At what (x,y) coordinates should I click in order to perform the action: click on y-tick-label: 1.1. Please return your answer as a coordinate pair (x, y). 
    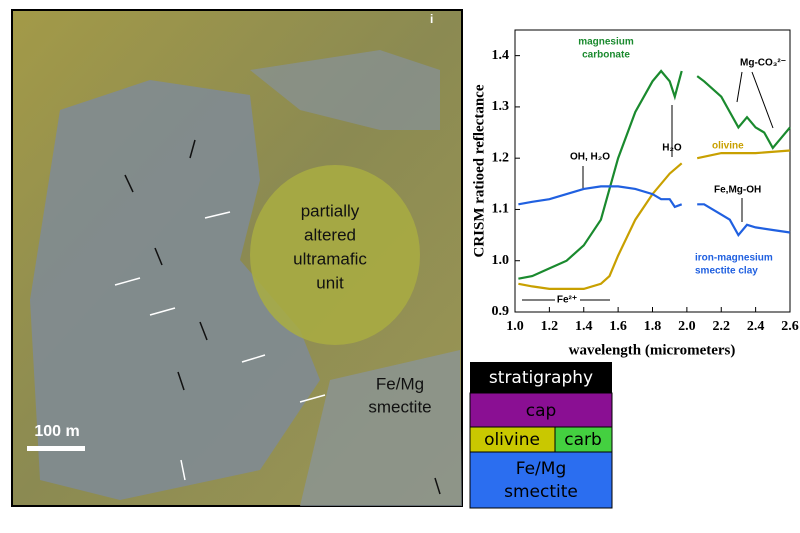
    Looking at the image, I should click on (501, 209).